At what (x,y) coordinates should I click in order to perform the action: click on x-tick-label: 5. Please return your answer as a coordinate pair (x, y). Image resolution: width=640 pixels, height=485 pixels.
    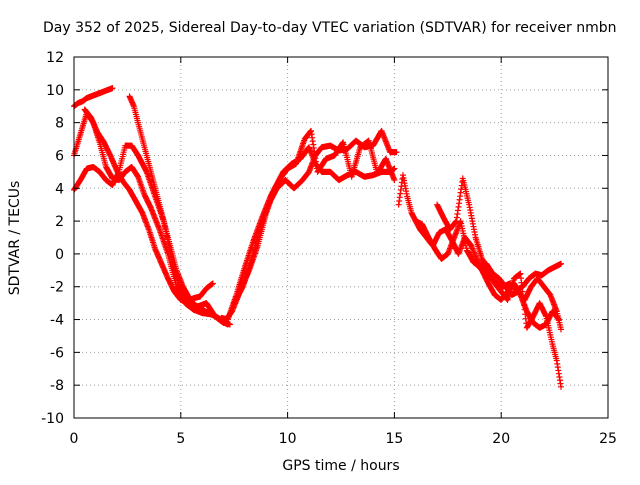
    Looking at the image, I should click on (180, 439).